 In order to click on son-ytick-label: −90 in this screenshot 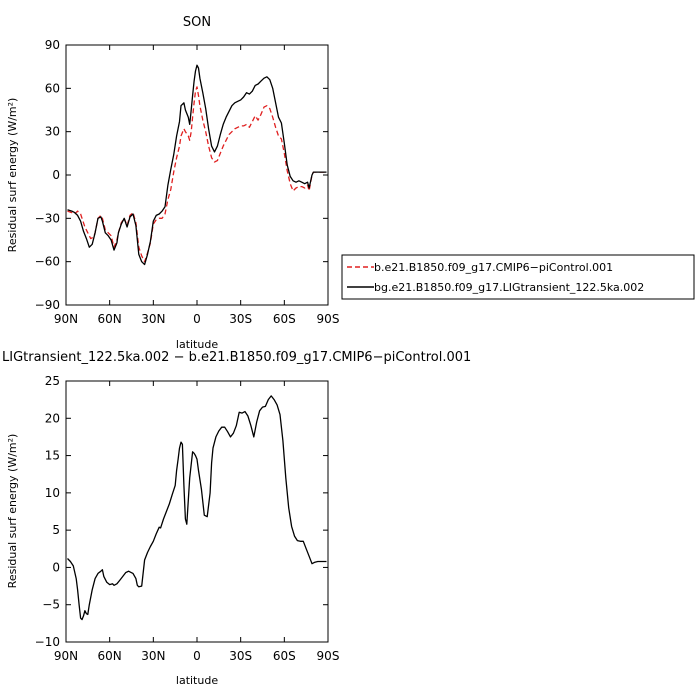, I will do `click(47, 305)`.